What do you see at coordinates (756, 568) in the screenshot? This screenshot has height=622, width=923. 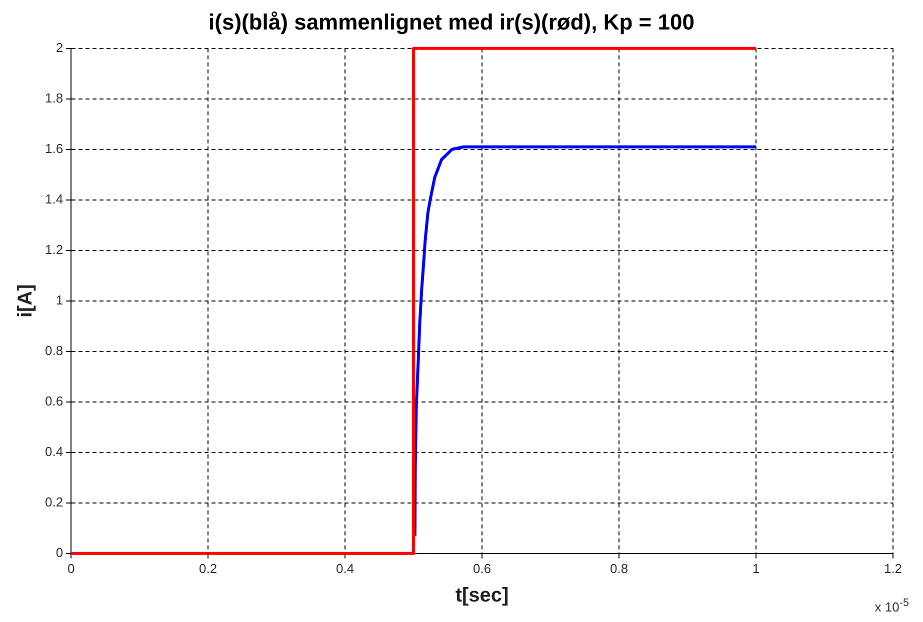 I see `x-tick-label: 1` at bounding box center [756, 568].